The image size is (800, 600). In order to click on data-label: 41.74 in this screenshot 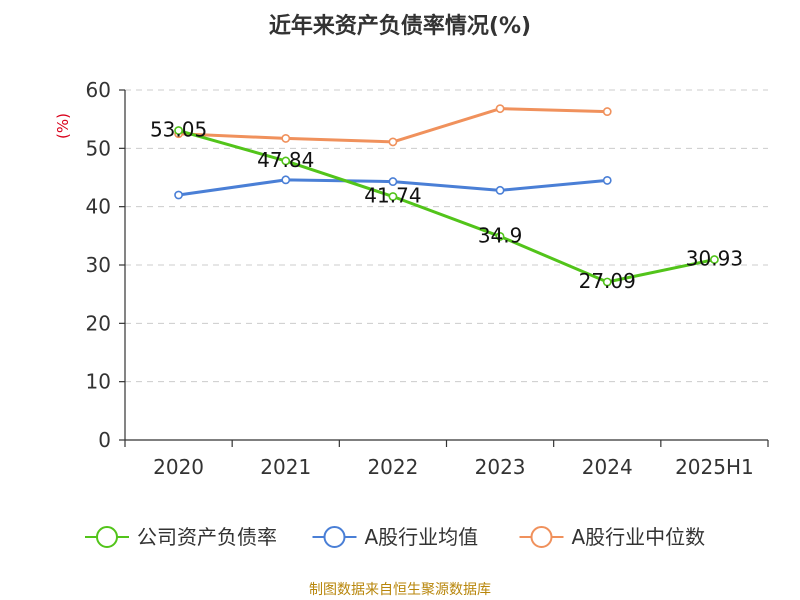, I will do `click(392, 196)`.